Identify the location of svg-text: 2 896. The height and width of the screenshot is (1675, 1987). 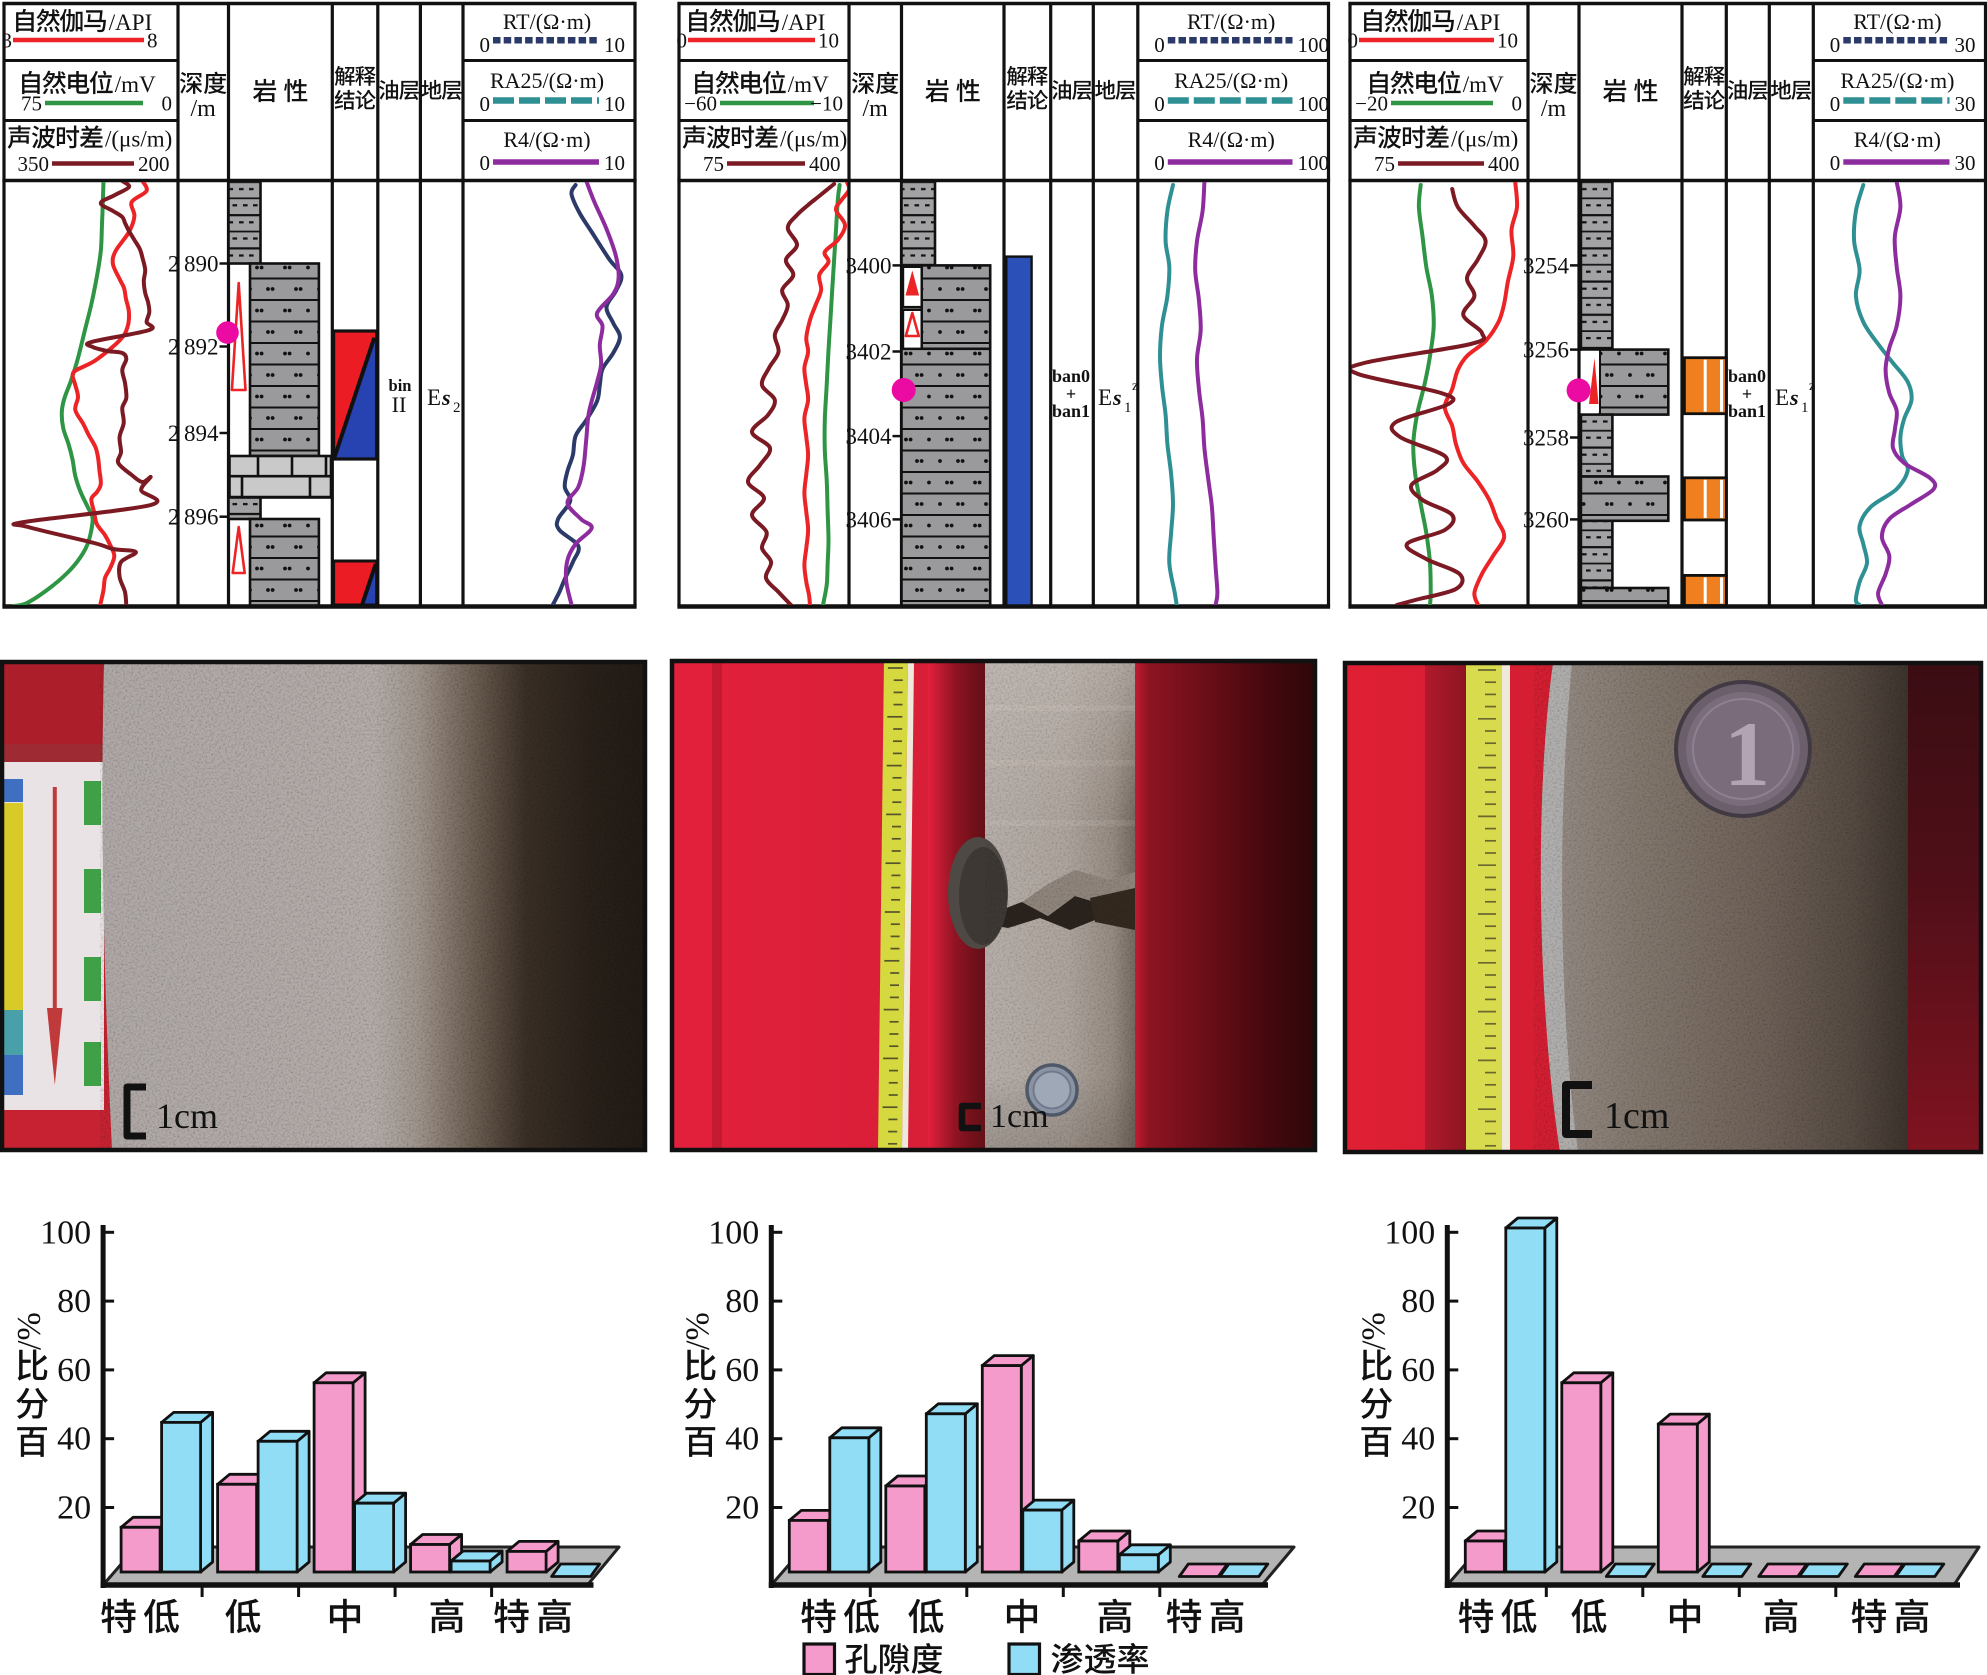
(193, 517).